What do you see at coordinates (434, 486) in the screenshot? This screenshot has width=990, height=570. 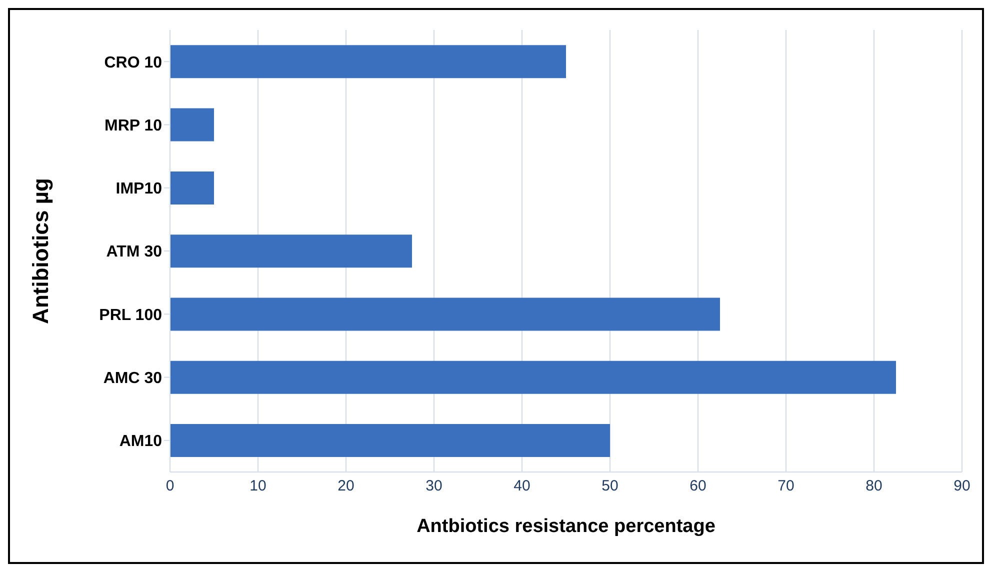 I see `x-tick-label: 30` at bounding box center [434, 486].